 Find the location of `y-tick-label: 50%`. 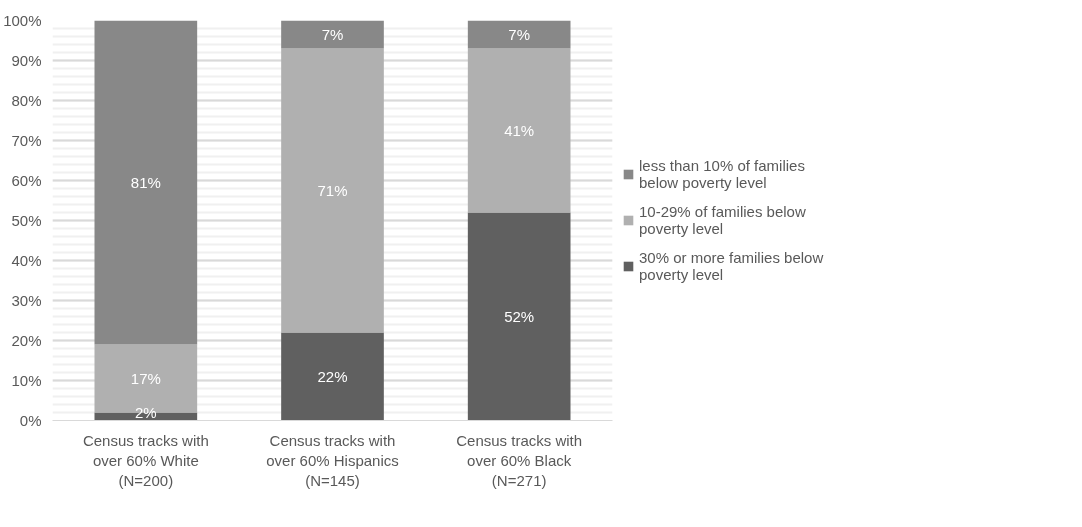

y-tick-label: 50% is located at coordinates (26, 220).